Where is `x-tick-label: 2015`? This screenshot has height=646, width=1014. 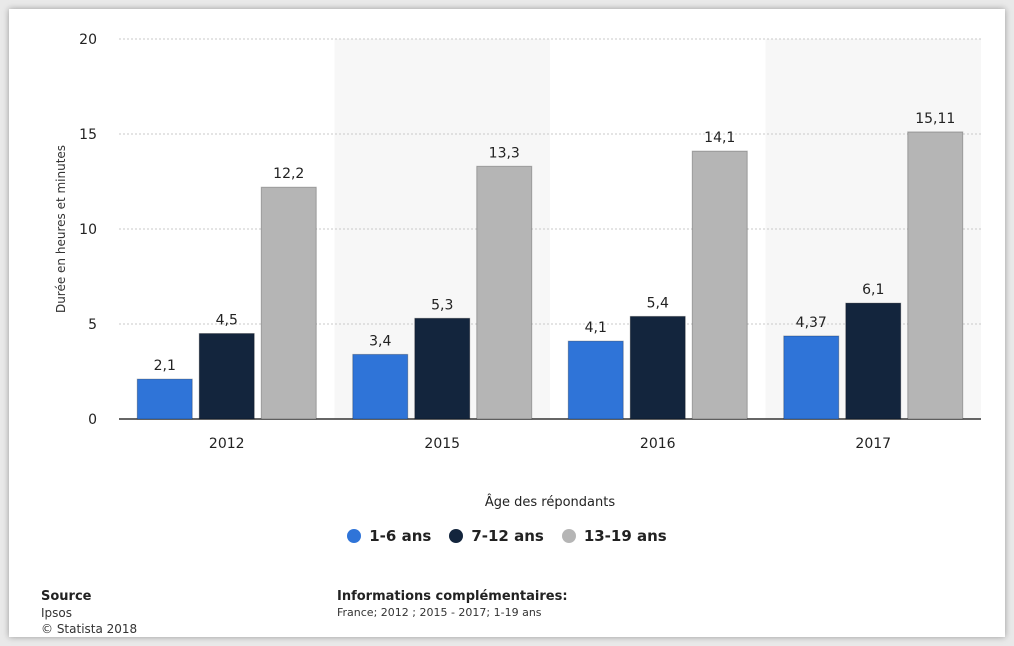 x-tick-label: 2015 is located at coordinates (442, 444).